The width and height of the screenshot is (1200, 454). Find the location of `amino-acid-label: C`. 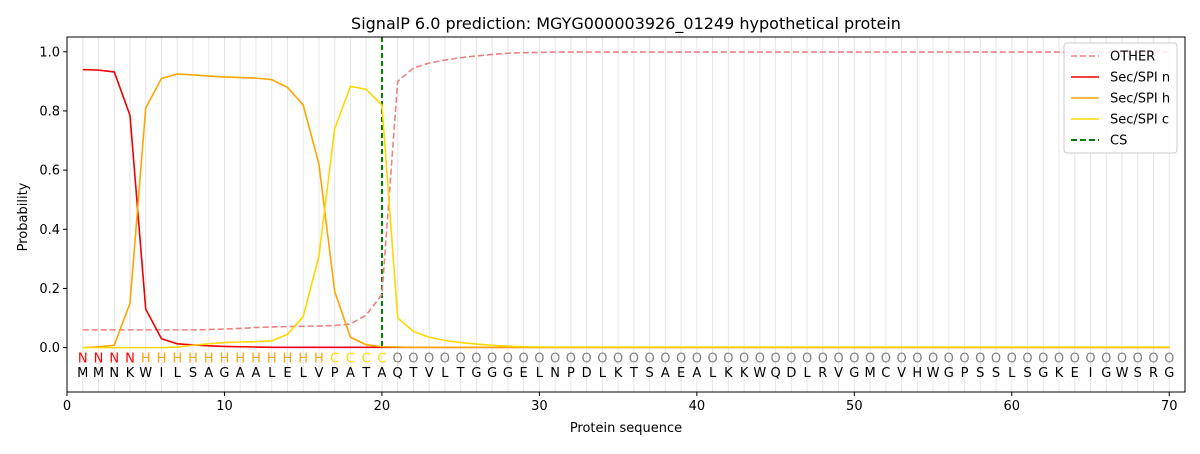

amino-acid-label: C is located at coordinates (885, 373).